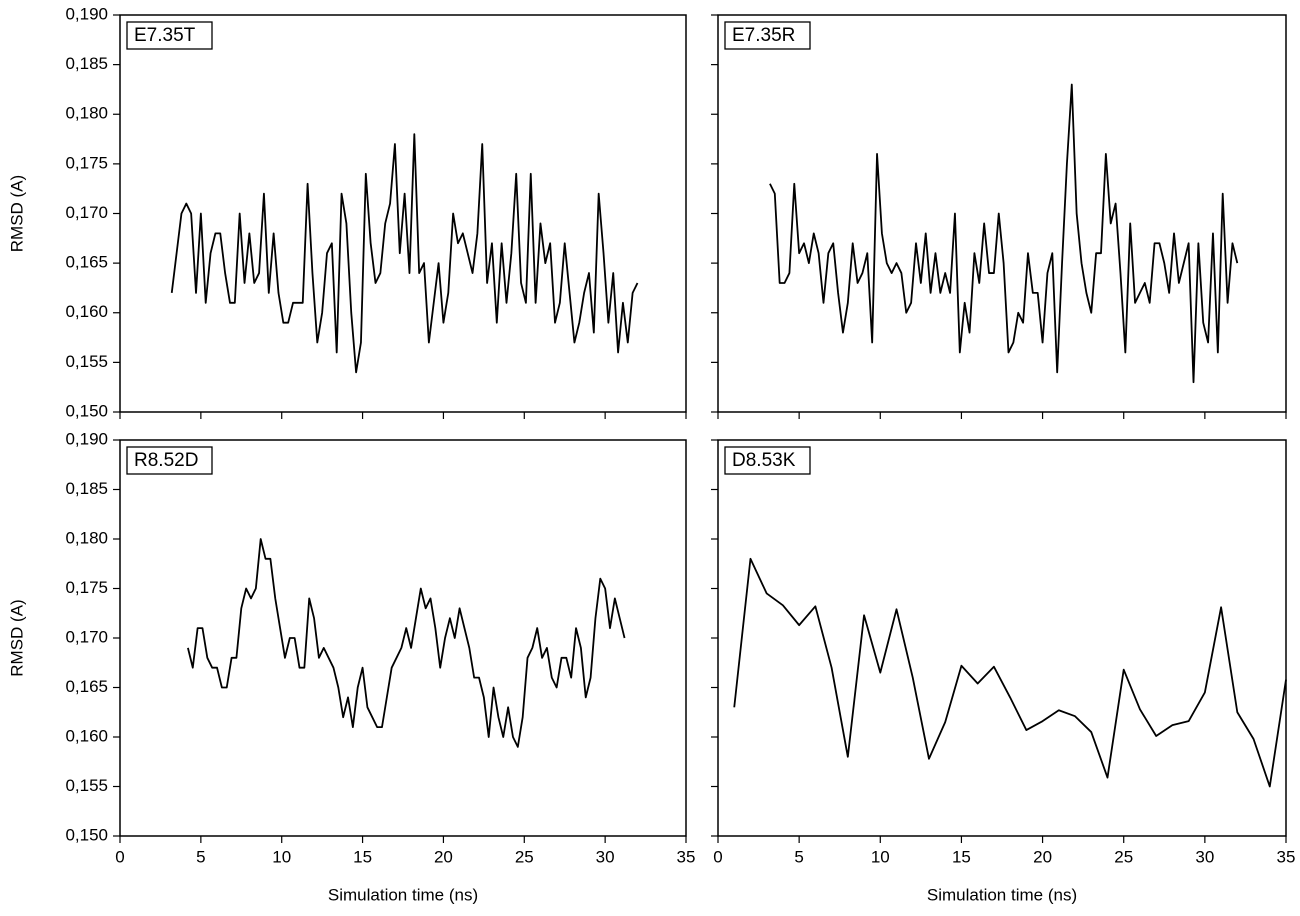 The width and height of the screenshot is (1300, 916). What do you see at coordinates (166, 460) in the screenshot?
I see `panel-label: R8.52D` at bounding box center [166, 460].